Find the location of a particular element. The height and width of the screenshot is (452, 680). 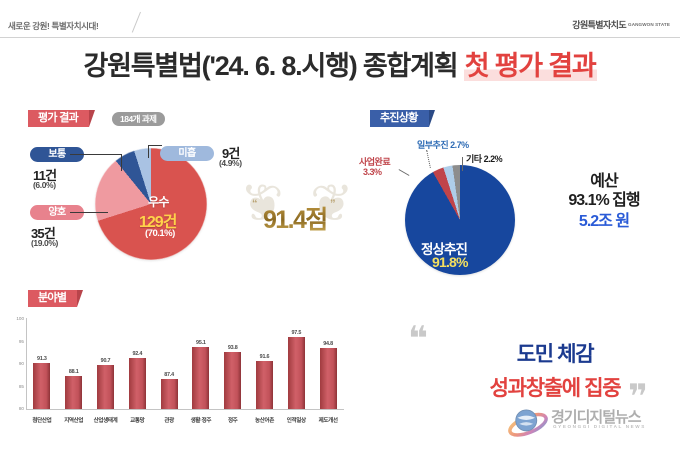

badge-progress-label: 추진상황 is located at coordinates (399, 118).